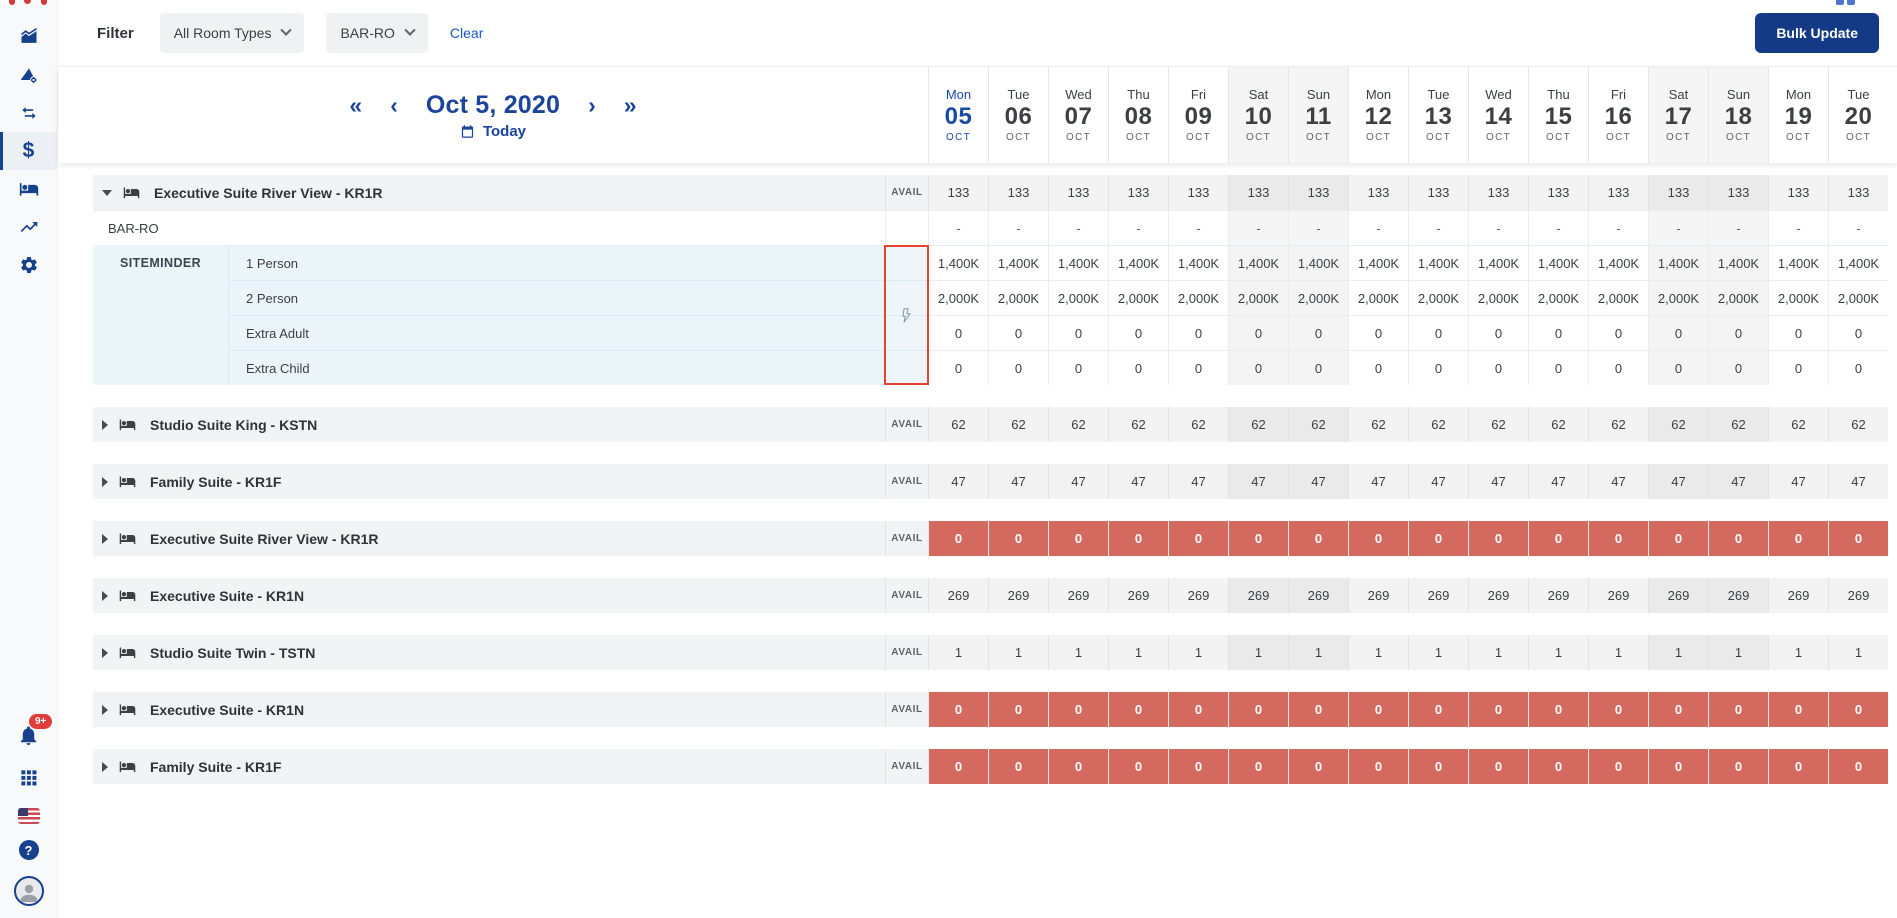 The height and width of the screenshot is (918, 1897). Describe the element at coordinates (28, 113) in the screenshot. I see `sync-arrows-icon` at that location.